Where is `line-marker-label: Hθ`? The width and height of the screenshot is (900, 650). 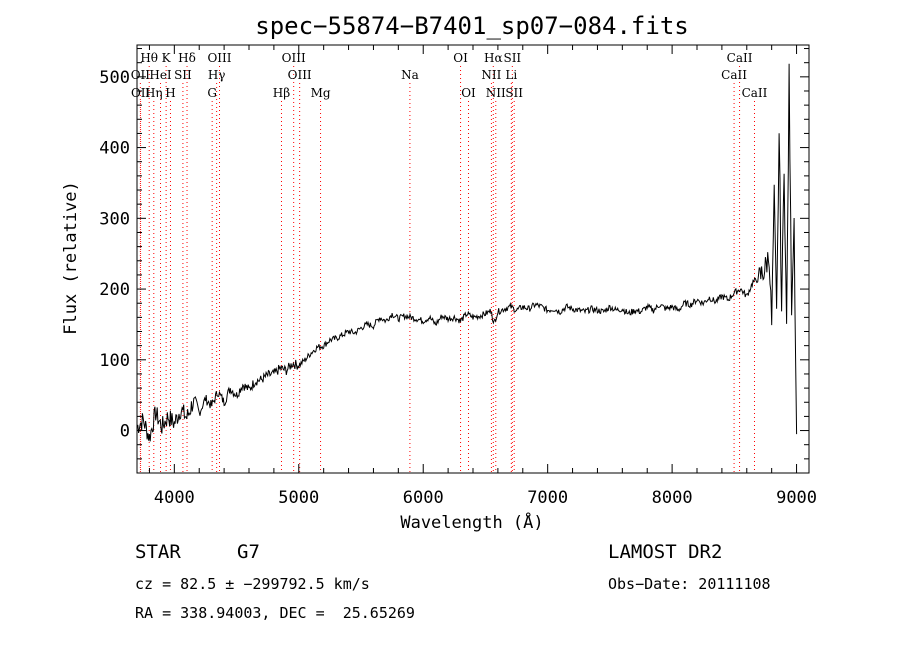
line-marker-label: Hθ is located at coordinates (149, 58).